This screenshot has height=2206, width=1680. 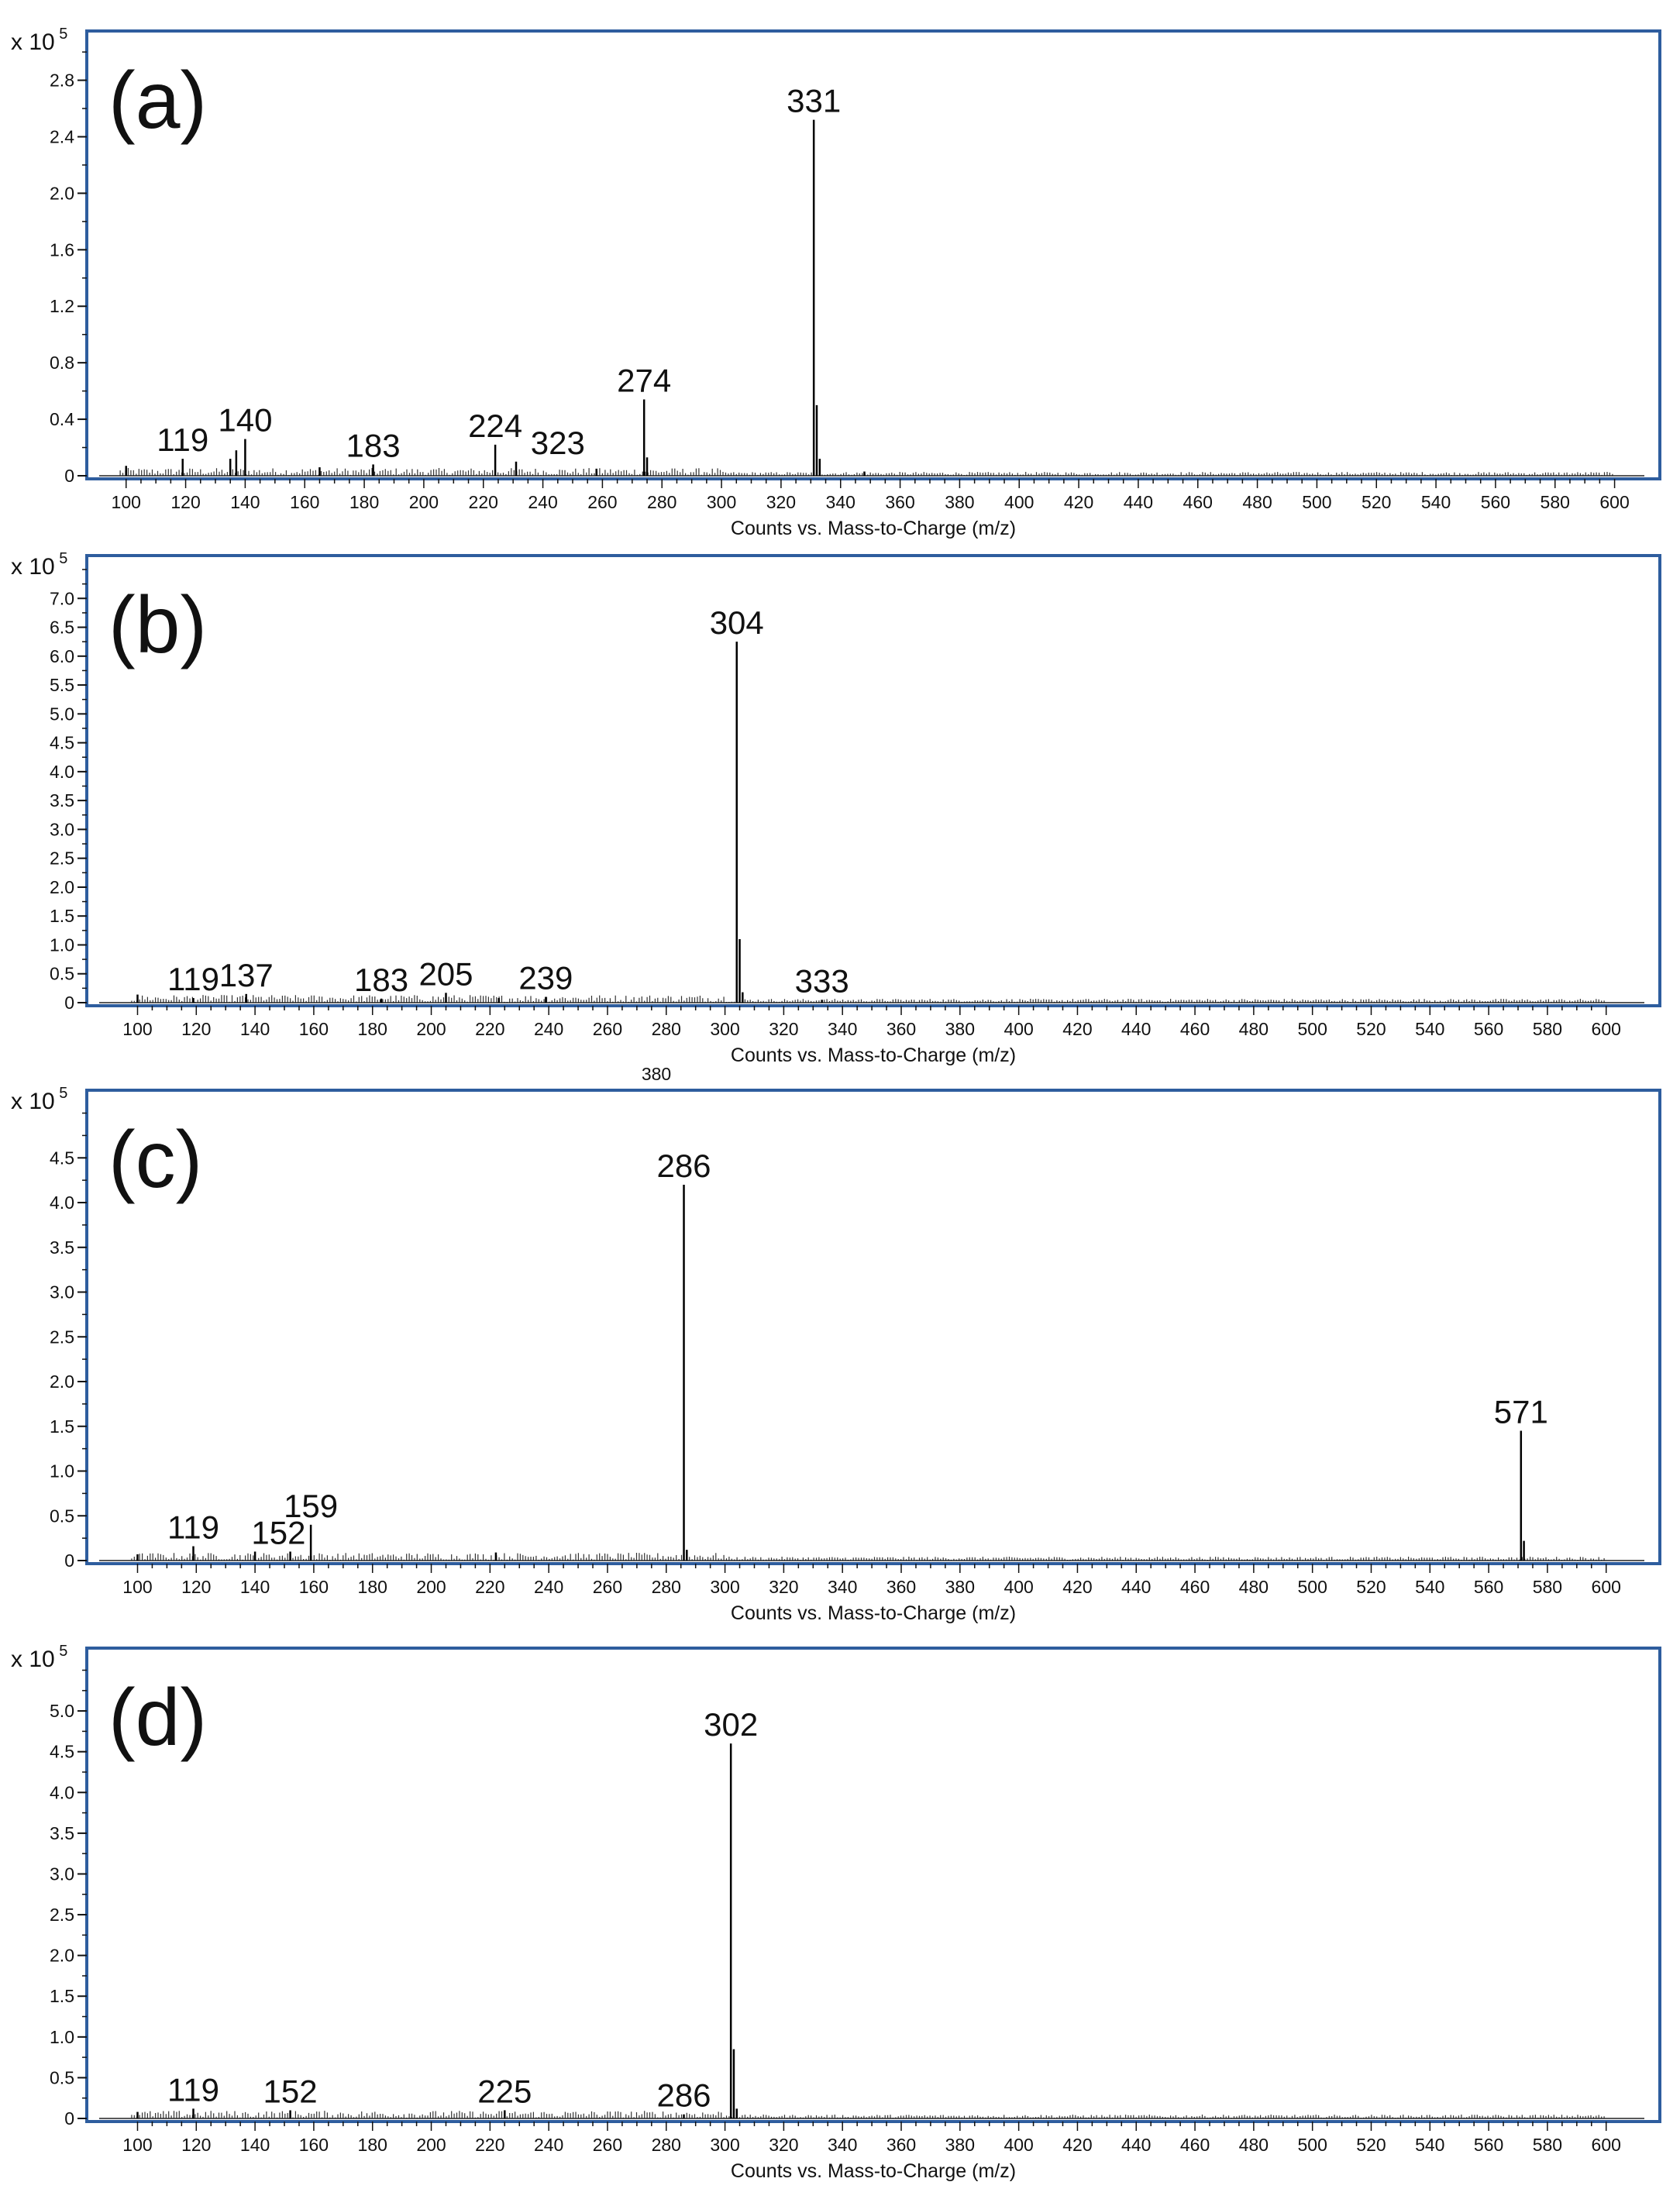 I want to click on y-tick-label: 1.0, so click(x=62, y=2037).